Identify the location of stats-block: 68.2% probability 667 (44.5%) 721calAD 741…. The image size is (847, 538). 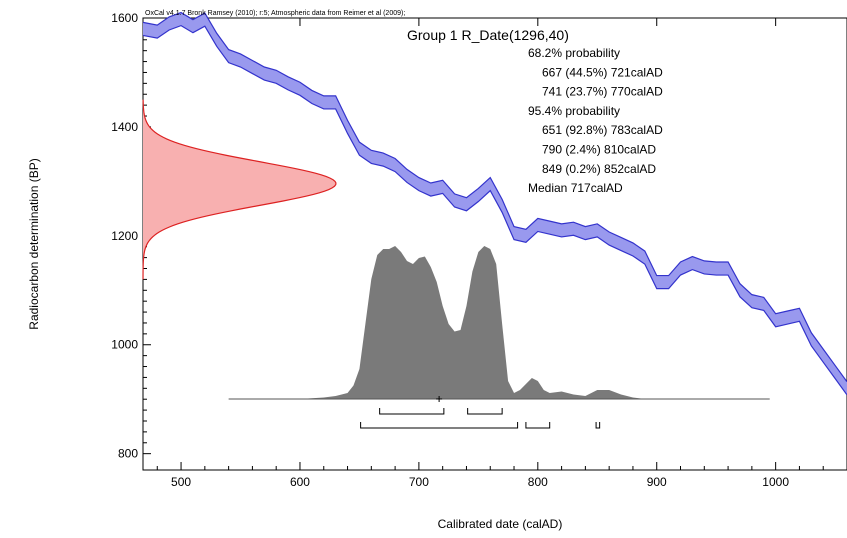
(595, 120).